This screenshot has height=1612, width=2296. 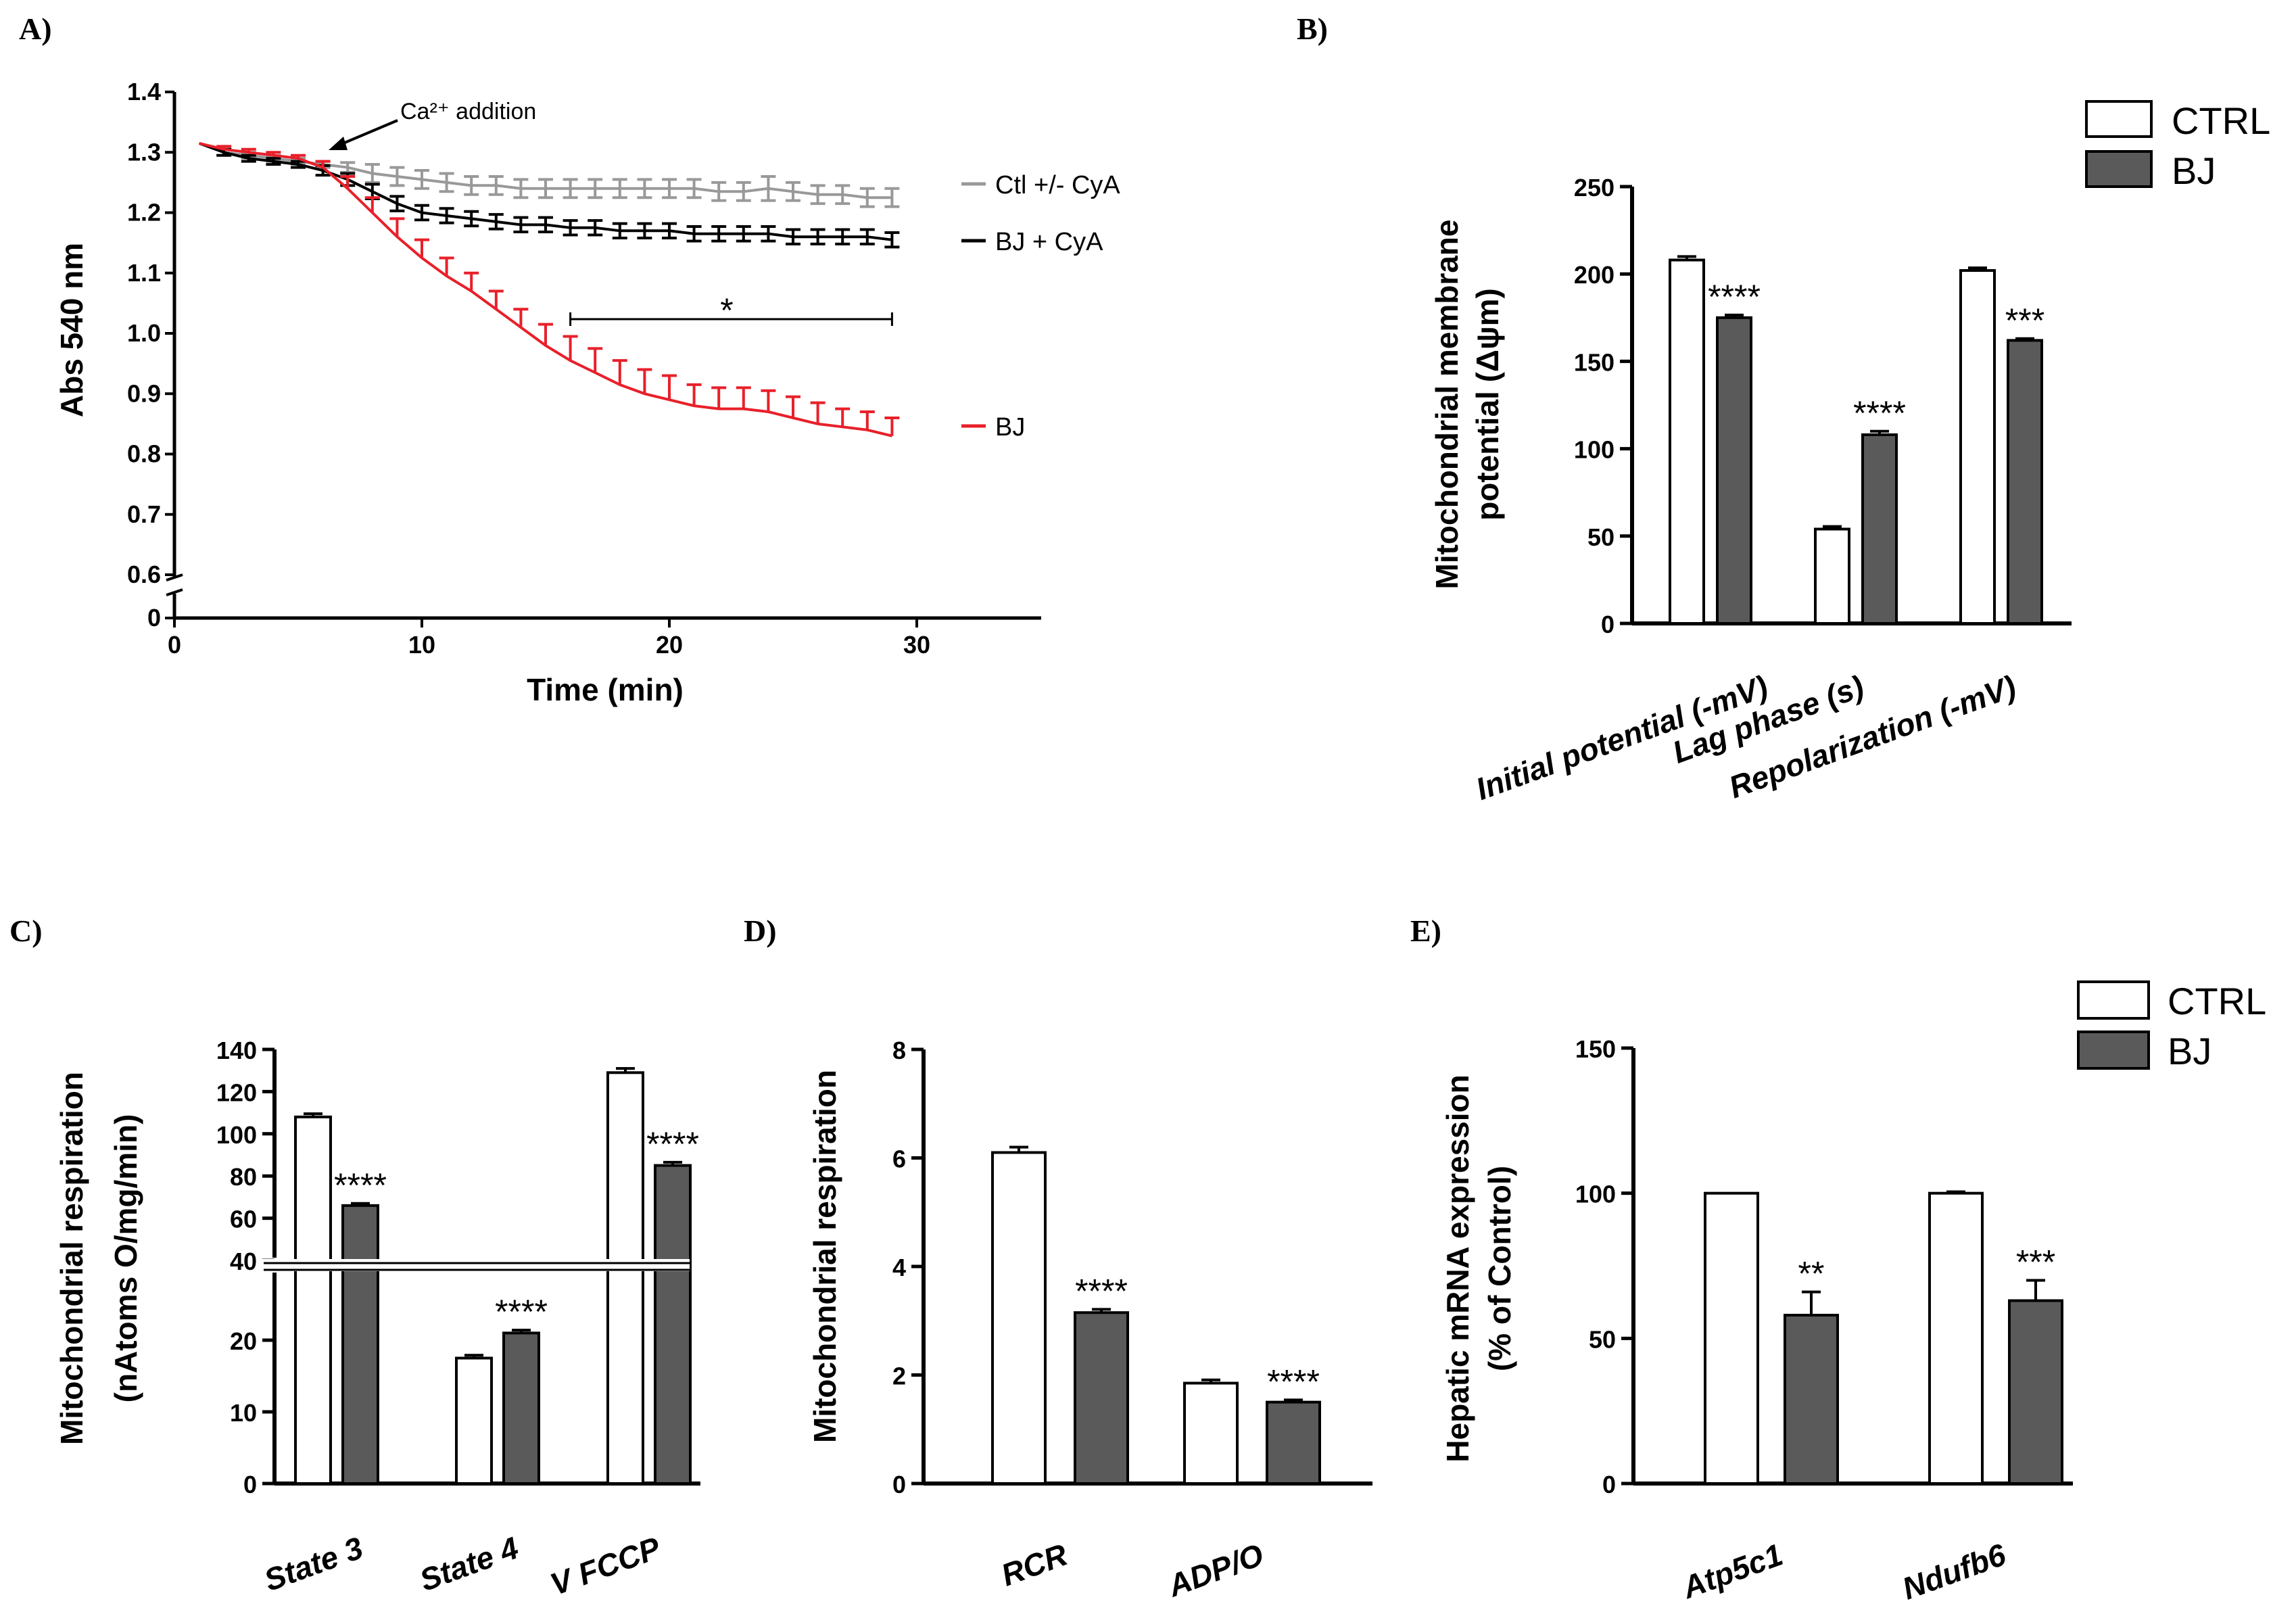 What do you see at coordinates (1057, 185) in the screenshot?
I see `legend-label-ctl-cya: Ctl +/- CyA` at bounding box center [1057, 185].